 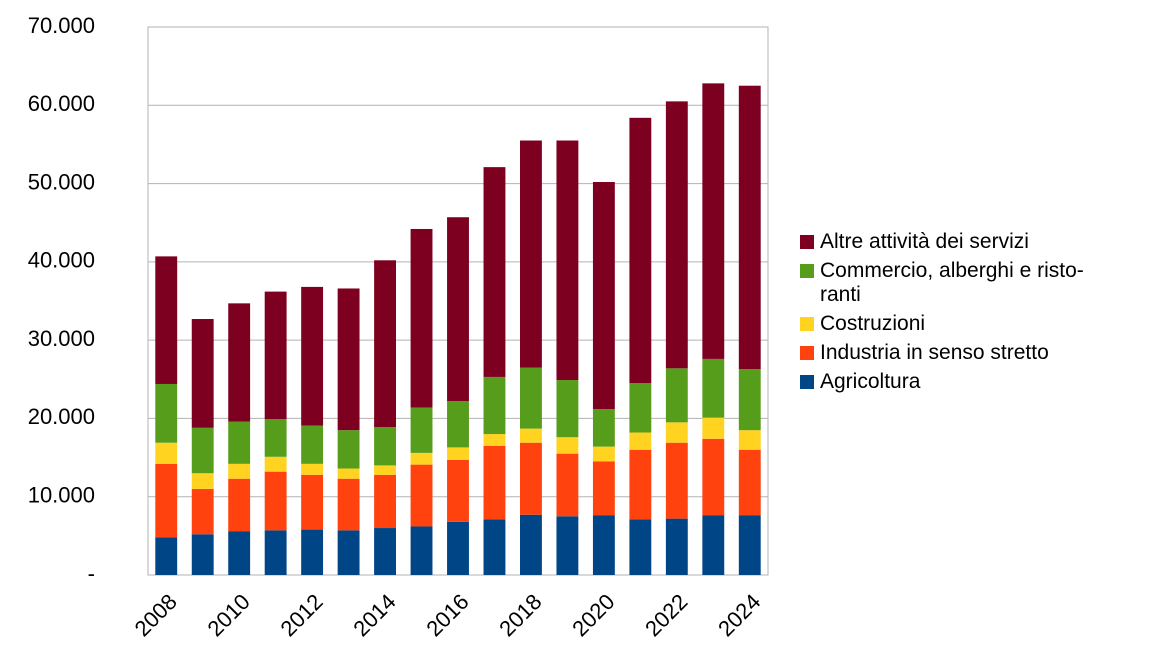 What do you see at coordinates (91, 573) in the screenshot?
I see `y-tick-label: -` at bounding box center [91, 573].